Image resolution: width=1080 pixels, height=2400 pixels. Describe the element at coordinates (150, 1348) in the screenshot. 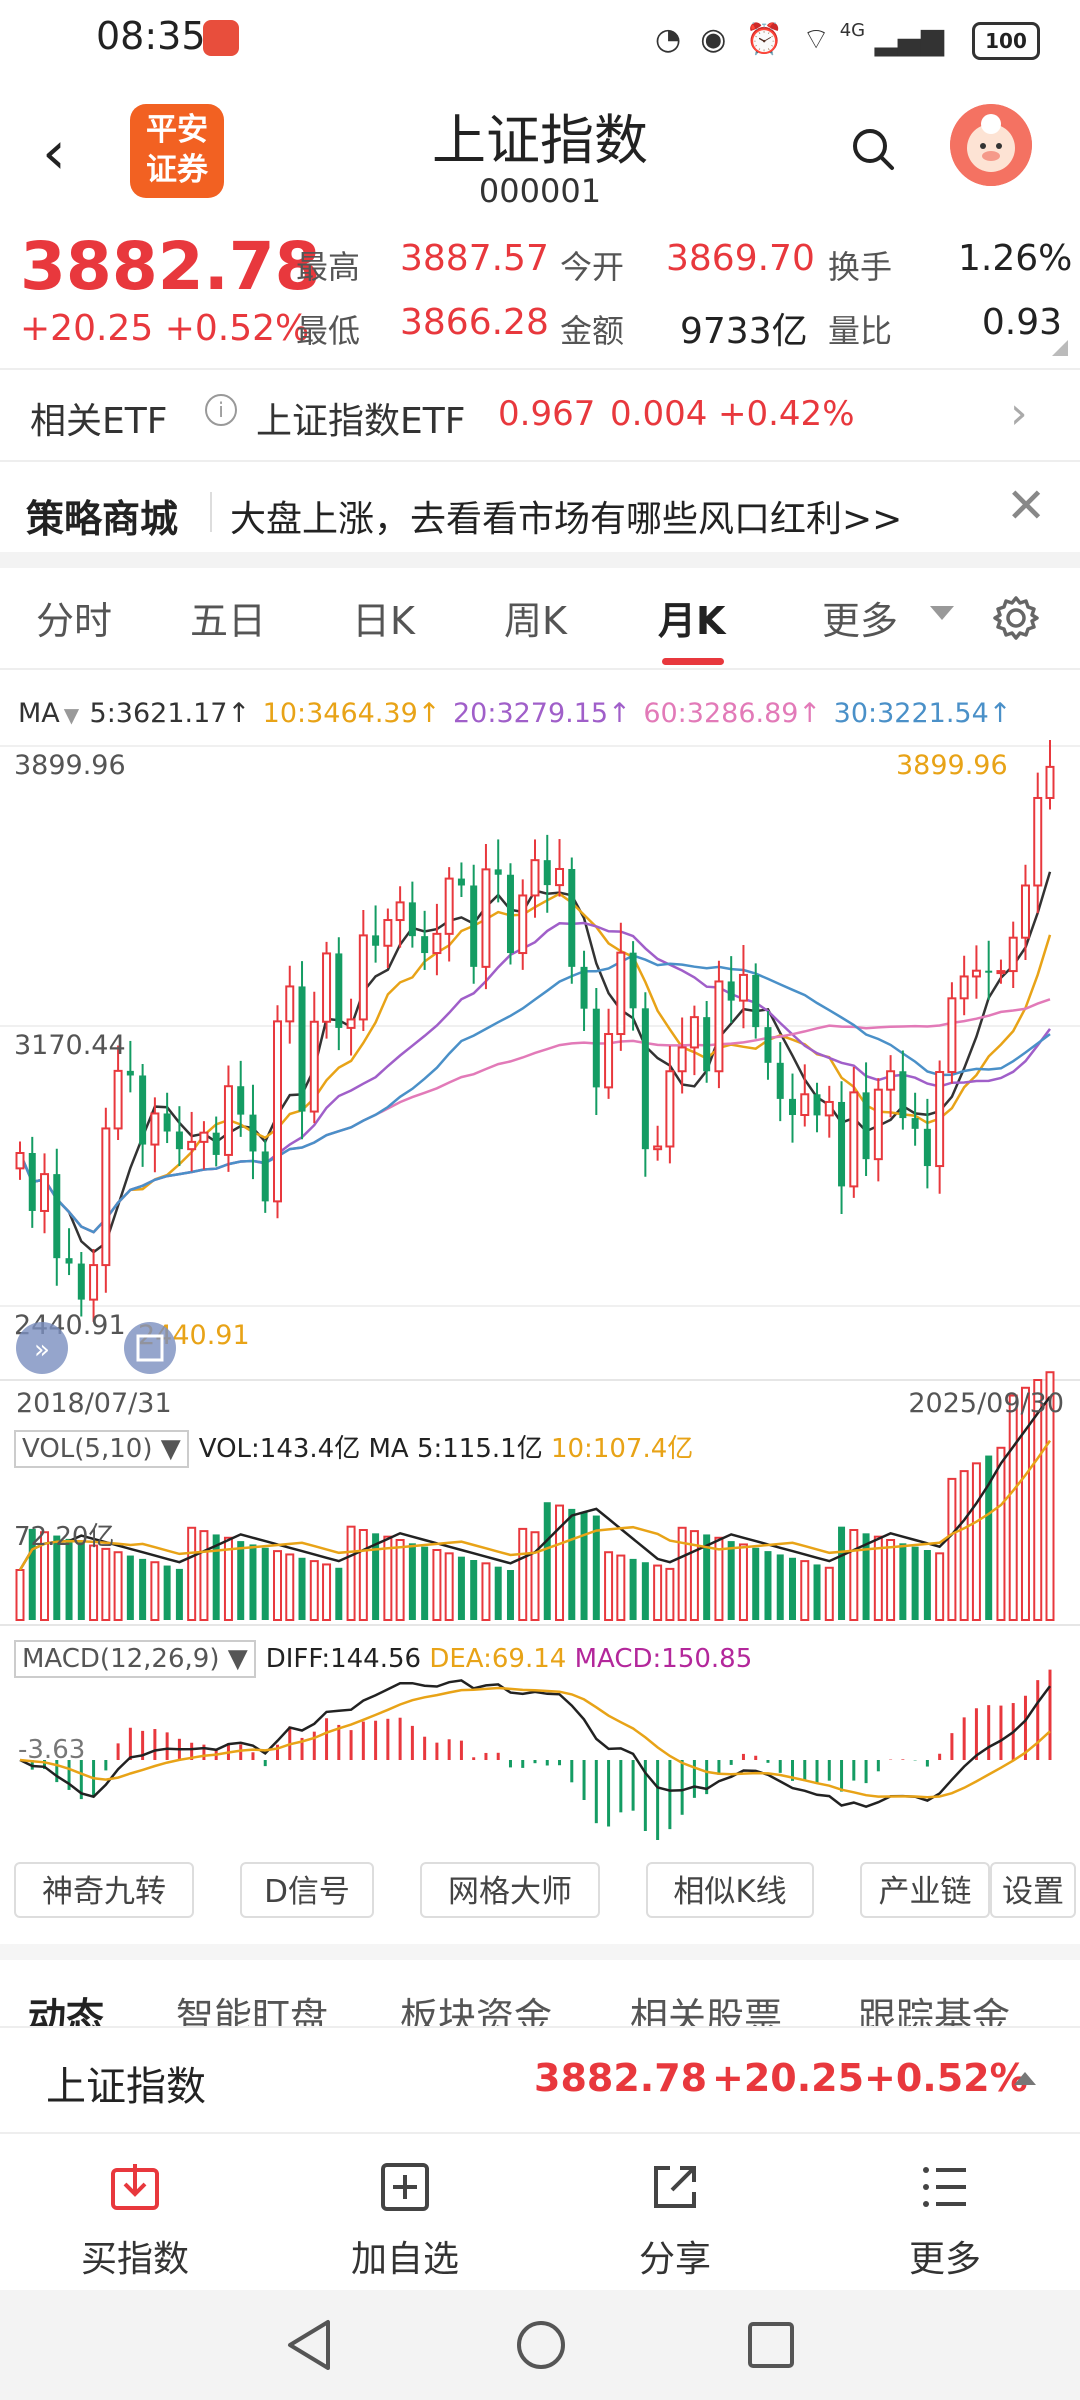

I see `fullscreen-icon` at that location.